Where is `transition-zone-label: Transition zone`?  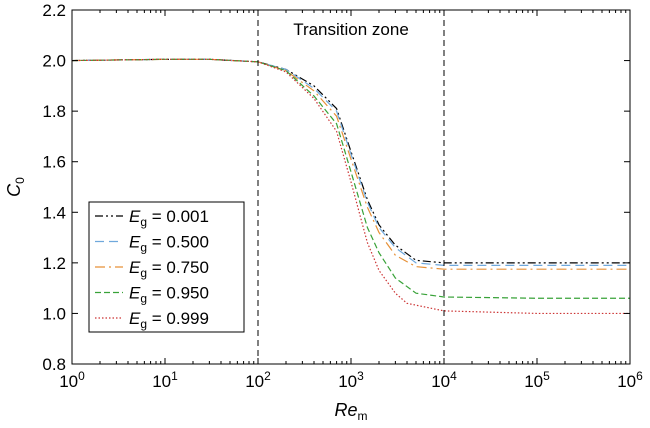
transition-zone-label: Transition zone is located at coordinates (351, 29).